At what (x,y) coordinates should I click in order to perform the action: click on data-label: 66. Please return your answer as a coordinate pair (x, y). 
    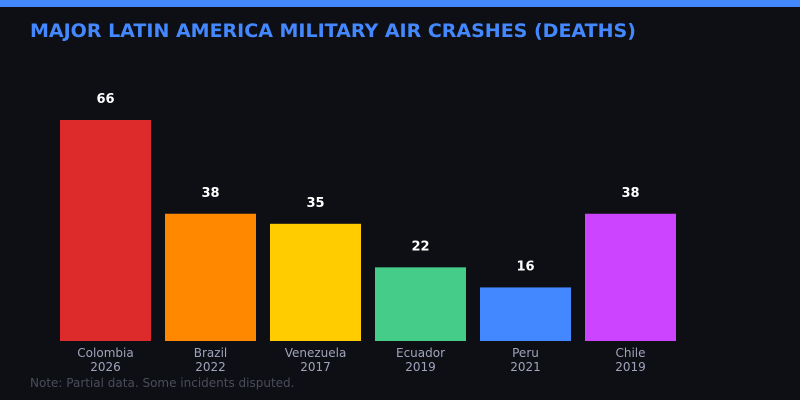
    Looking at the image, I should click on (105, 99).